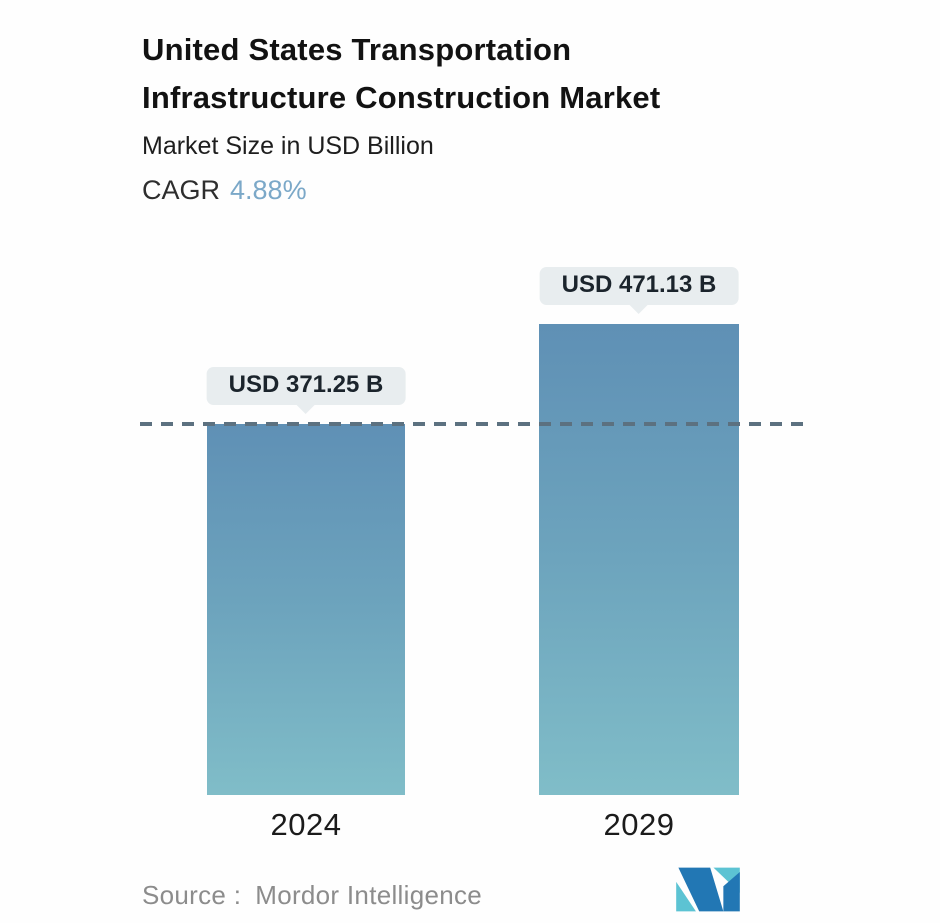 The height and width of the screenshot is (923, 940). Describe the element at coordinates (306, 609) in the screenshot. I see `bar-2024` at that location.